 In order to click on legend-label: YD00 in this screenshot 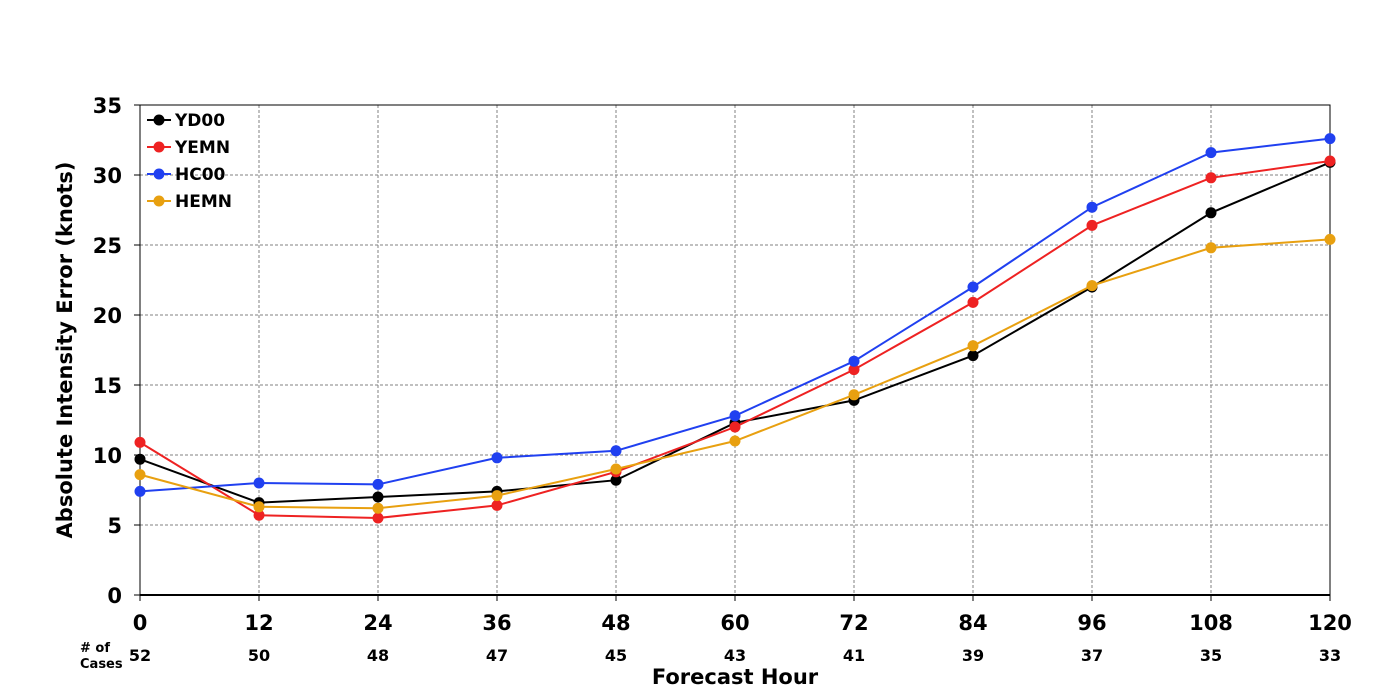, I will do `click(199, 121)`.